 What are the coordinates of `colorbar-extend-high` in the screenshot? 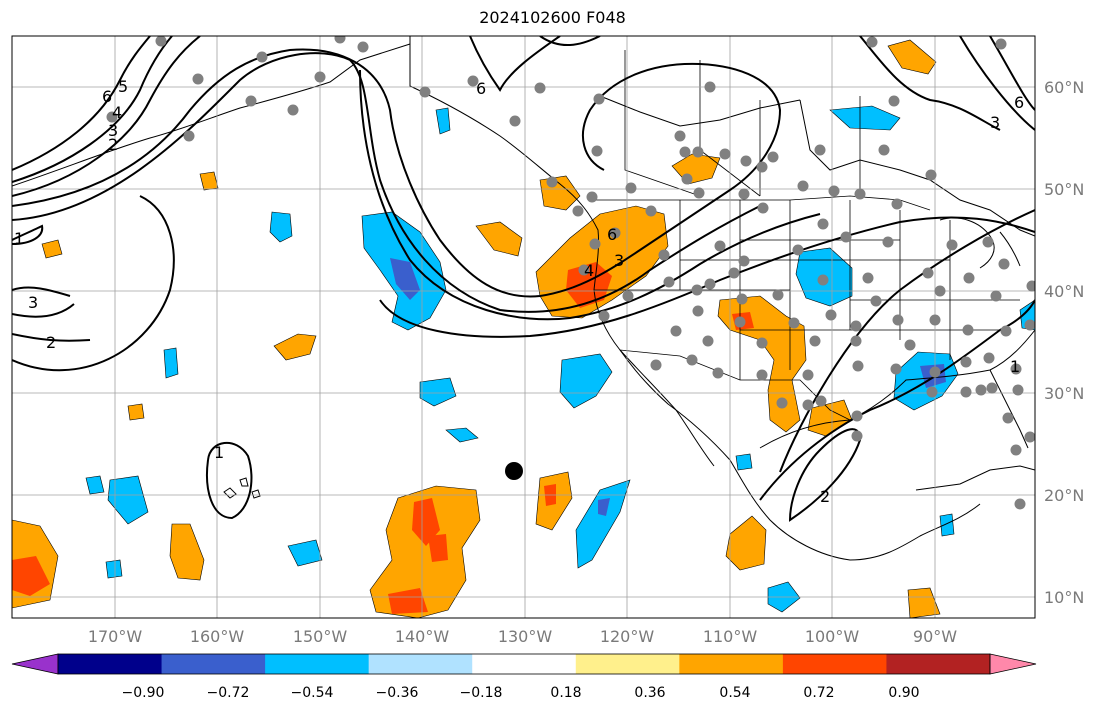 It's located at (1013, 664).